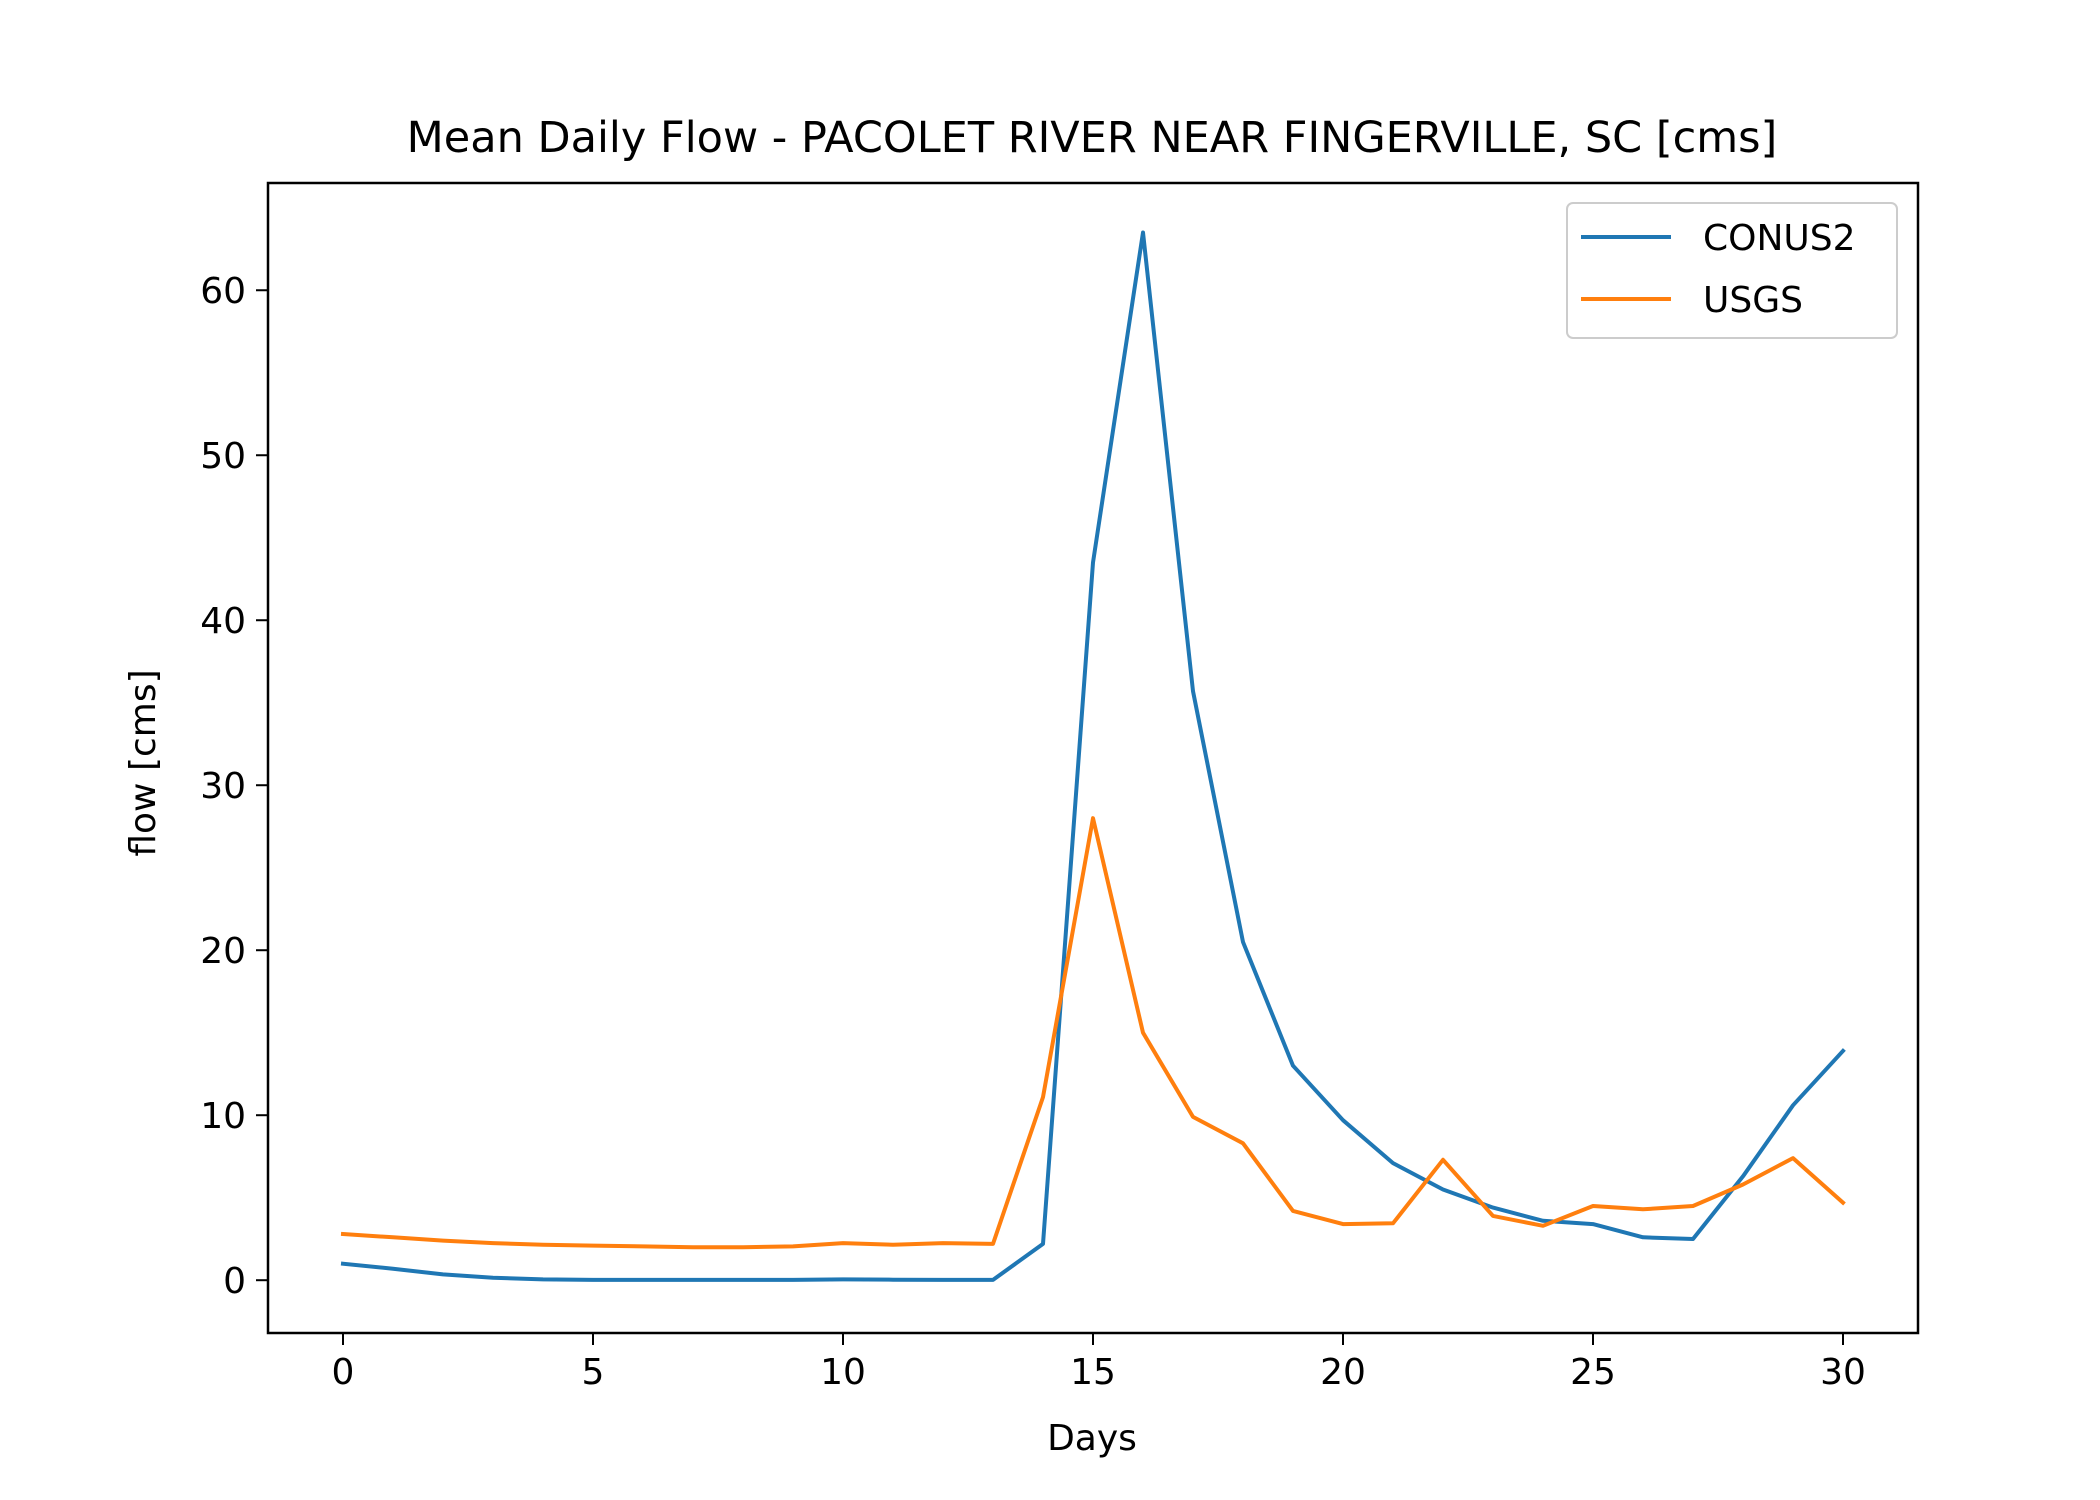 This screenshot has height=1500, width=2100. Describe the element at coordinates (343, 1372) in the screenshot. I see `x-tick-label: 0` at that location.